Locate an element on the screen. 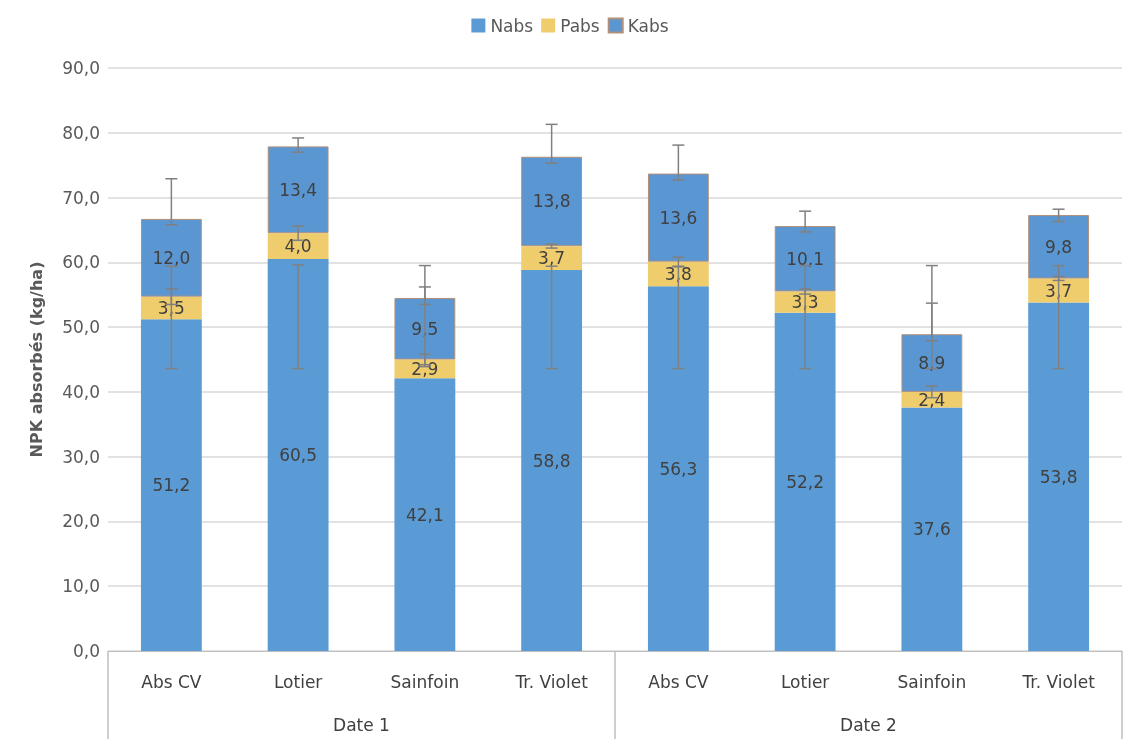 The image size is (1140, 747). data-label: 10,1 is located at coordinates (805, 258).